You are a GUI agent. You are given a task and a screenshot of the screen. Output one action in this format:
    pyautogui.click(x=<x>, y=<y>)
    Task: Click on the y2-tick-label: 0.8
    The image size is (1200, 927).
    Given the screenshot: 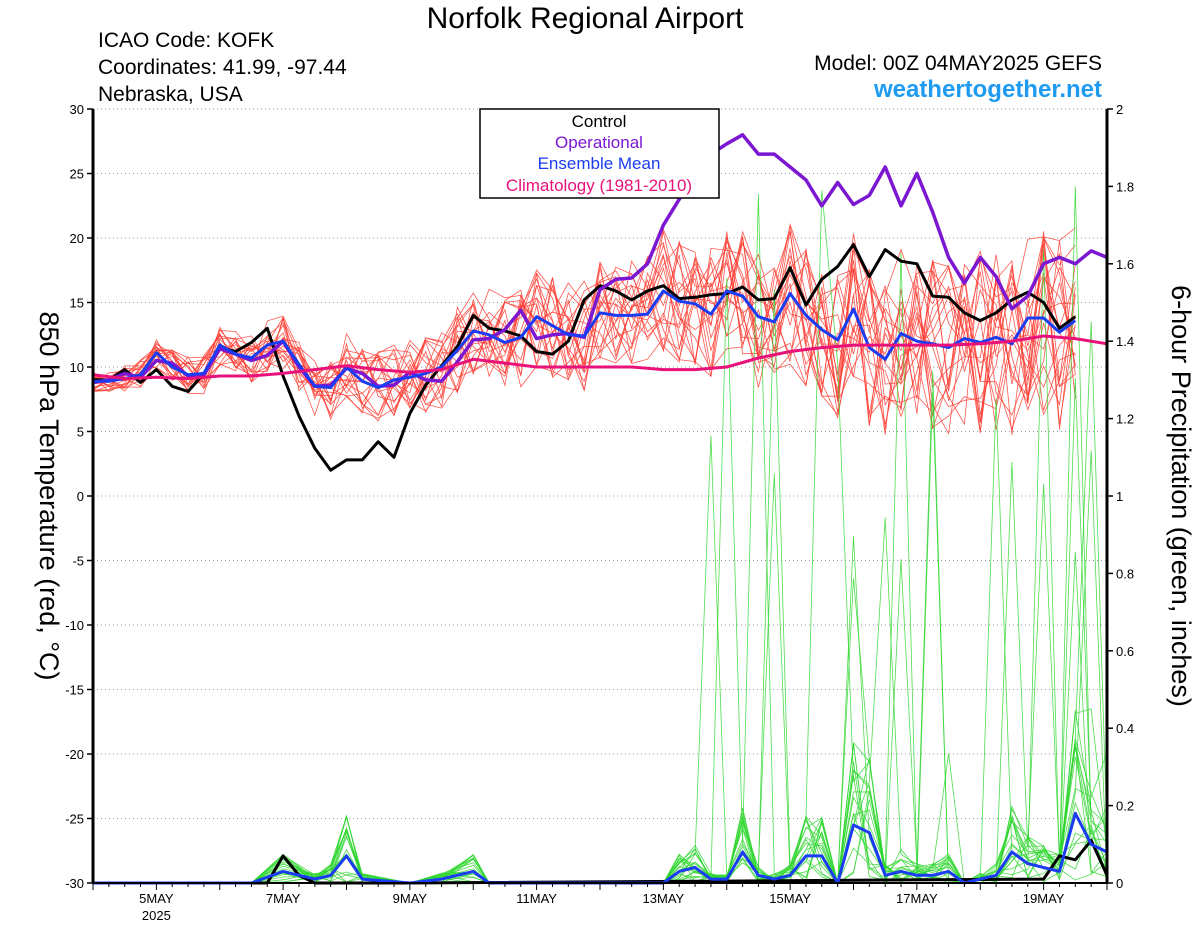 What is the action you would take?
    pyautogui.click(x=1125, y=573)
    